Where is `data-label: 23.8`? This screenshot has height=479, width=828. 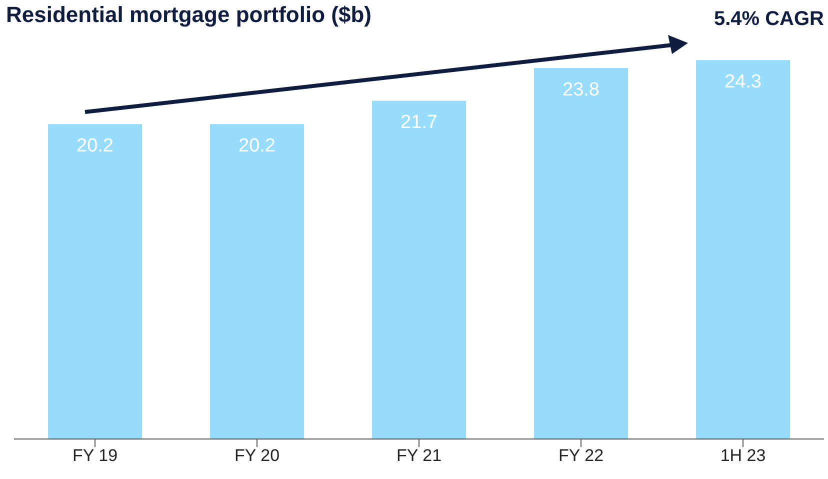 data-label: 23.8 is located at coordinates (581, 89).